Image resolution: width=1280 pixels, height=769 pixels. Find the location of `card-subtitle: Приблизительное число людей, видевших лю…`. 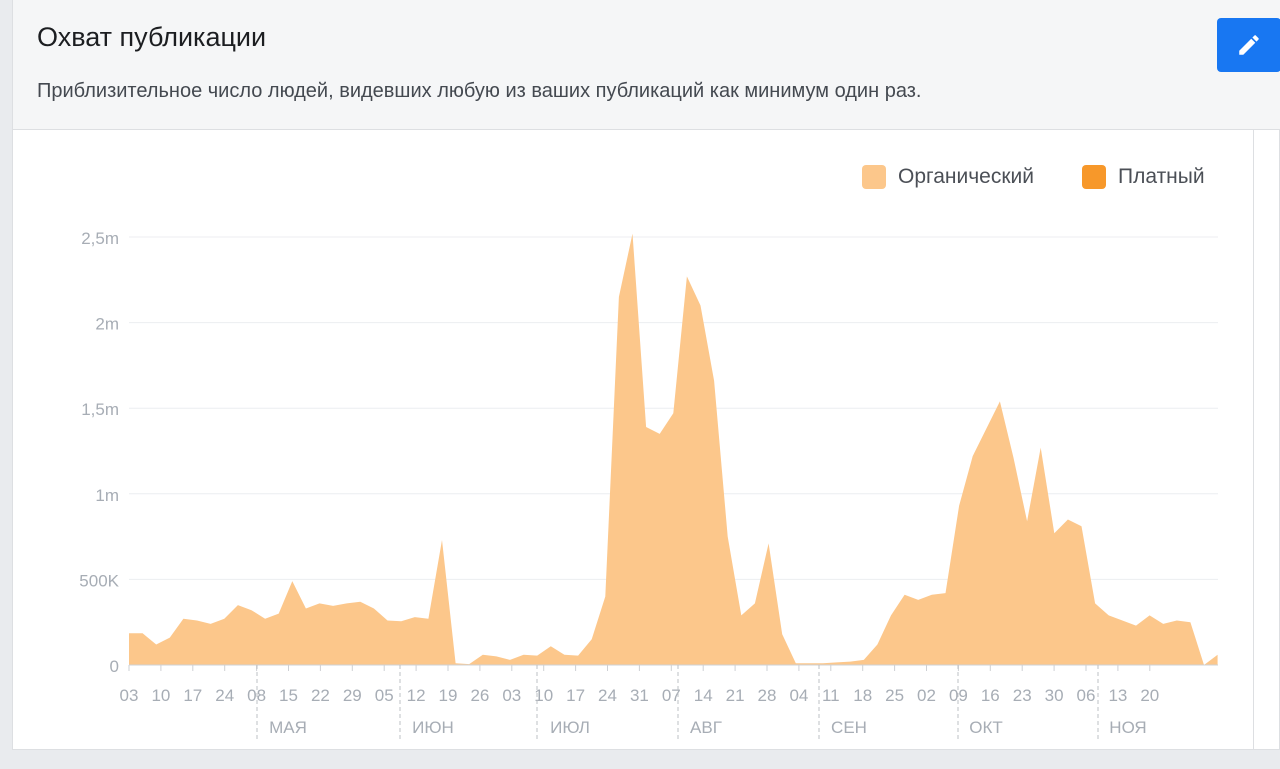

card-subtitle: Приблизительное число людей, видевших лю… is located at coordinates (479, 91).